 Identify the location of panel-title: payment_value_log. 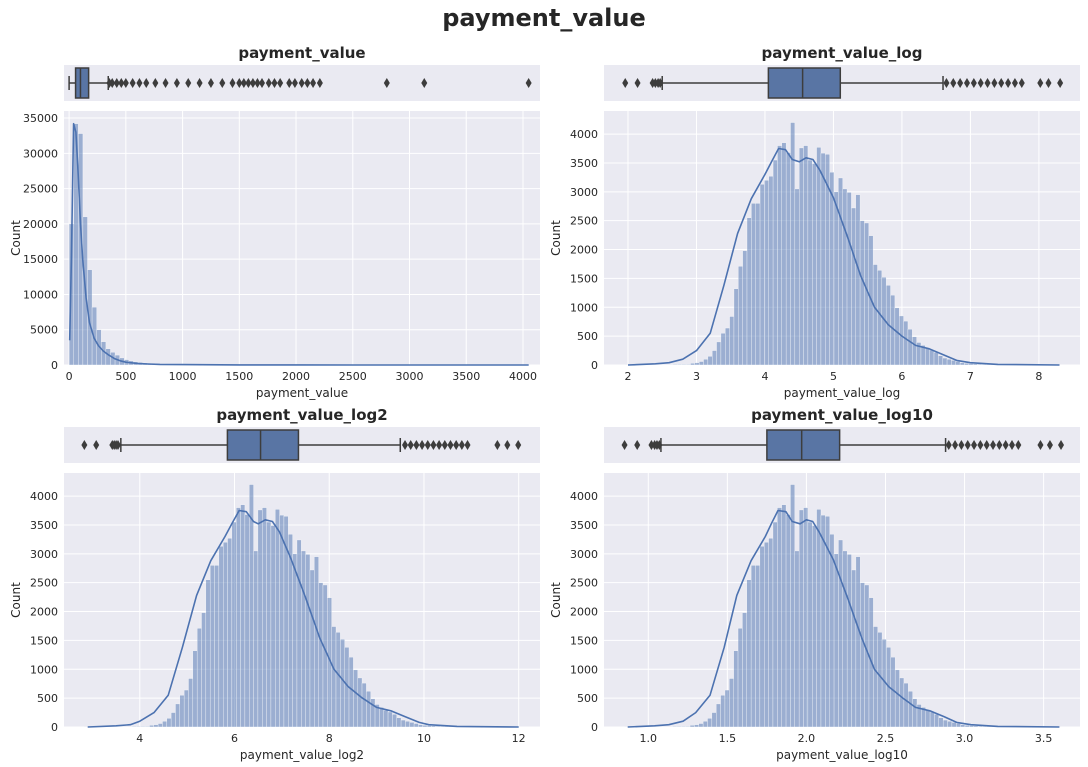
(842, 53).